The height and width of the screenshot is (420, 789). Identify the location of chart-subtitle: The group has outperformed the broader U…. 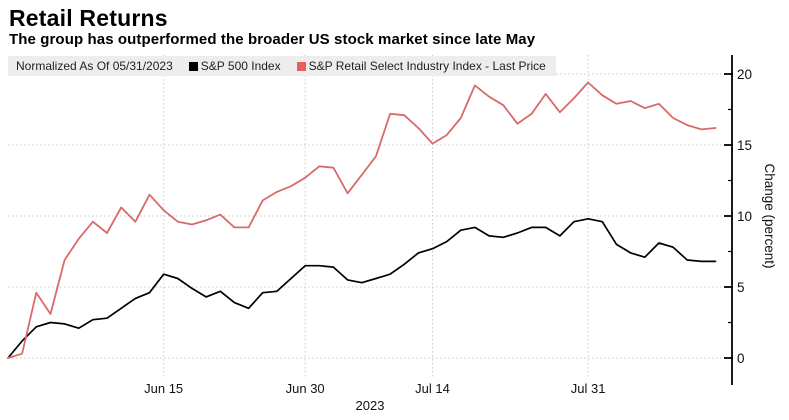
(272, 39).